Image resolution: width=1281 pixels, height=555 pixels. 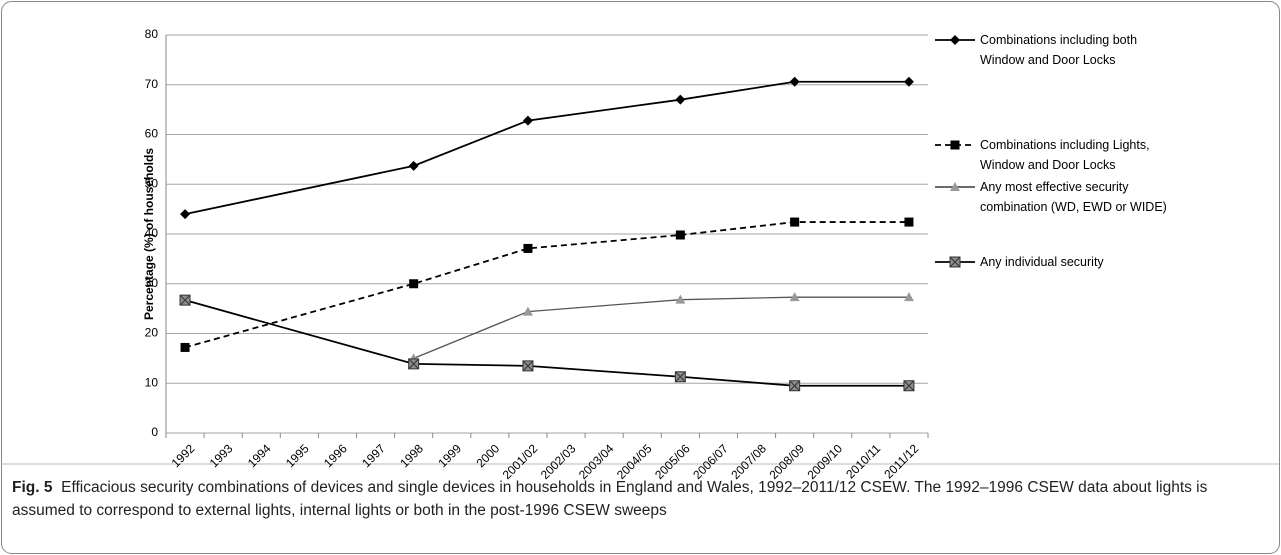 What do you see at coordinates (154, 432) in the screenshot?
I see `y-tick-label: 0` at bounding box center [154, 432].